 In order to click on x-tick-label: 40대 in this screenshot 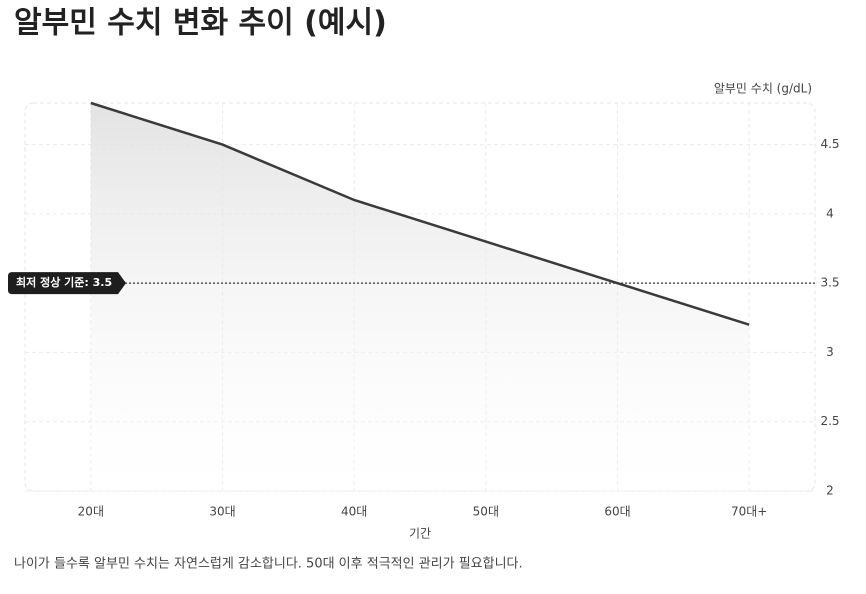, I will do `click(354, 512)`.